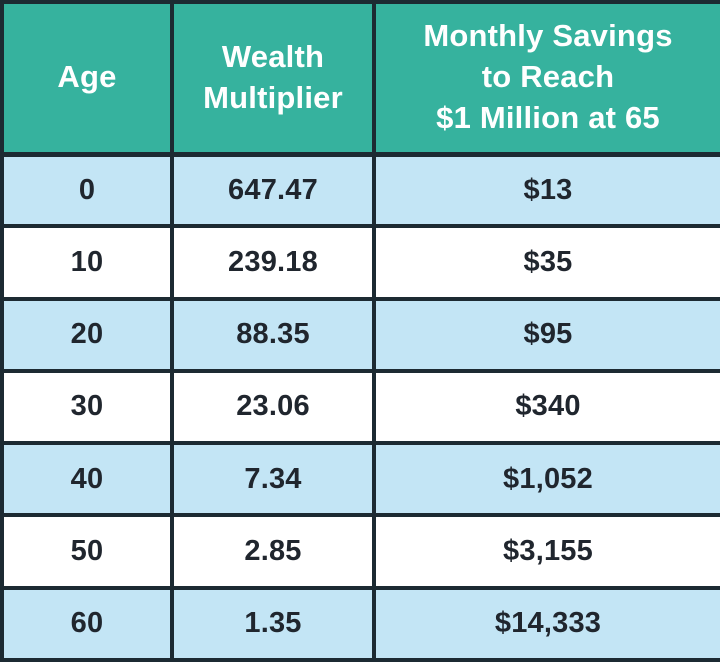 This screenshot has height=662, width=720. Describe the element at coordinates (548, 36) in the screenshot. I see `header-savings-line-1: Monthly Savings` at that location.